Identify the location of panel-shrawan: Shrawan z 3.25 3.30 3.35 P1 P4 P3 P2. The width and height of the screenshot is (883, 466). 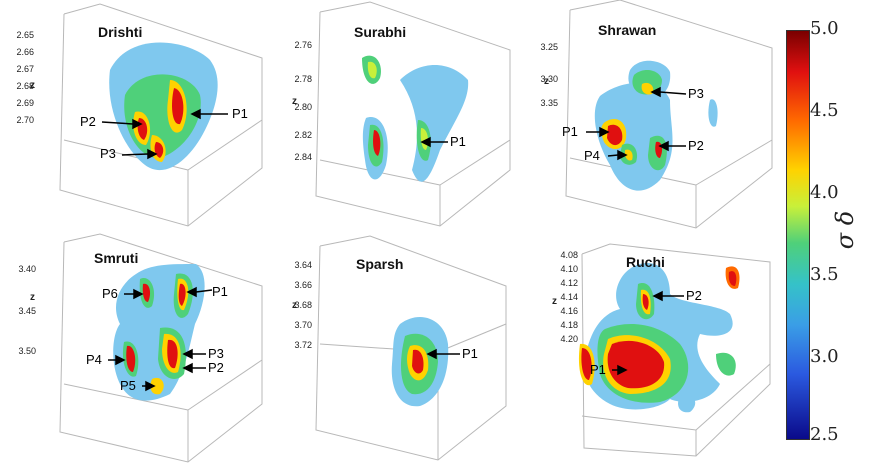
(650, 116).